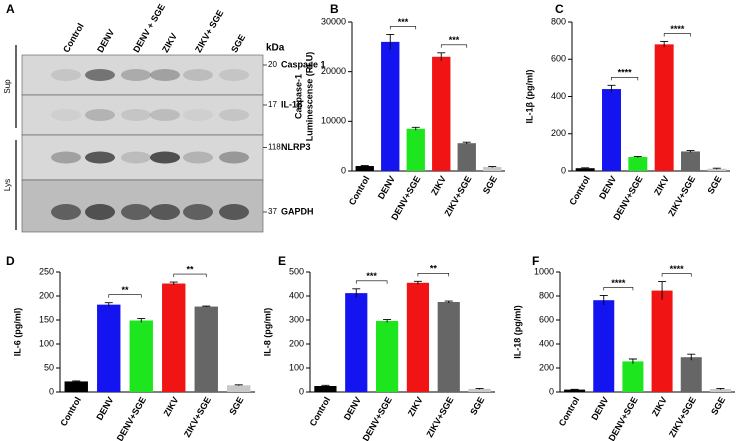 The image size is (747, 441). I want to click on y-tick-label: 50, so click(49, 367).